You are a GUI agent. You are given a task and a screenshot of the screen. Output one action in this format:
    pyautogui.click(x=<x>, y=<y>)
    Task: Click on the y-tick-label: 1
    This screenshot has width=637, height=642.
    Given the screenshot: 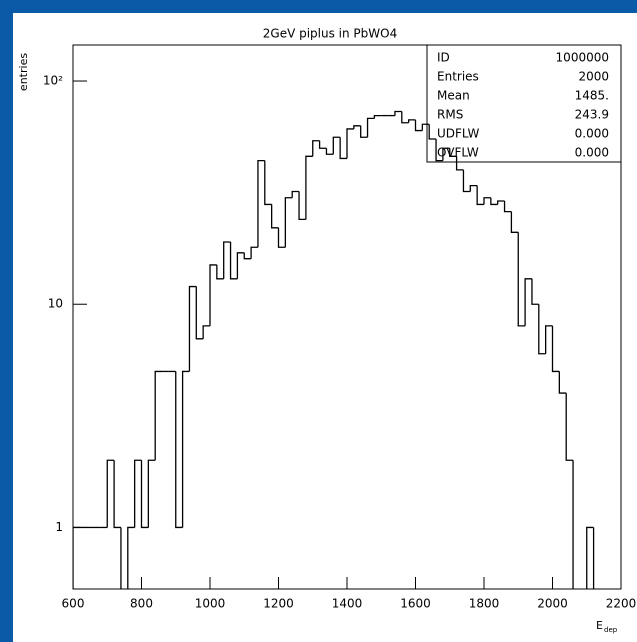 What is the action you would take?
    pyautogui.click(x=59, y=527)
    